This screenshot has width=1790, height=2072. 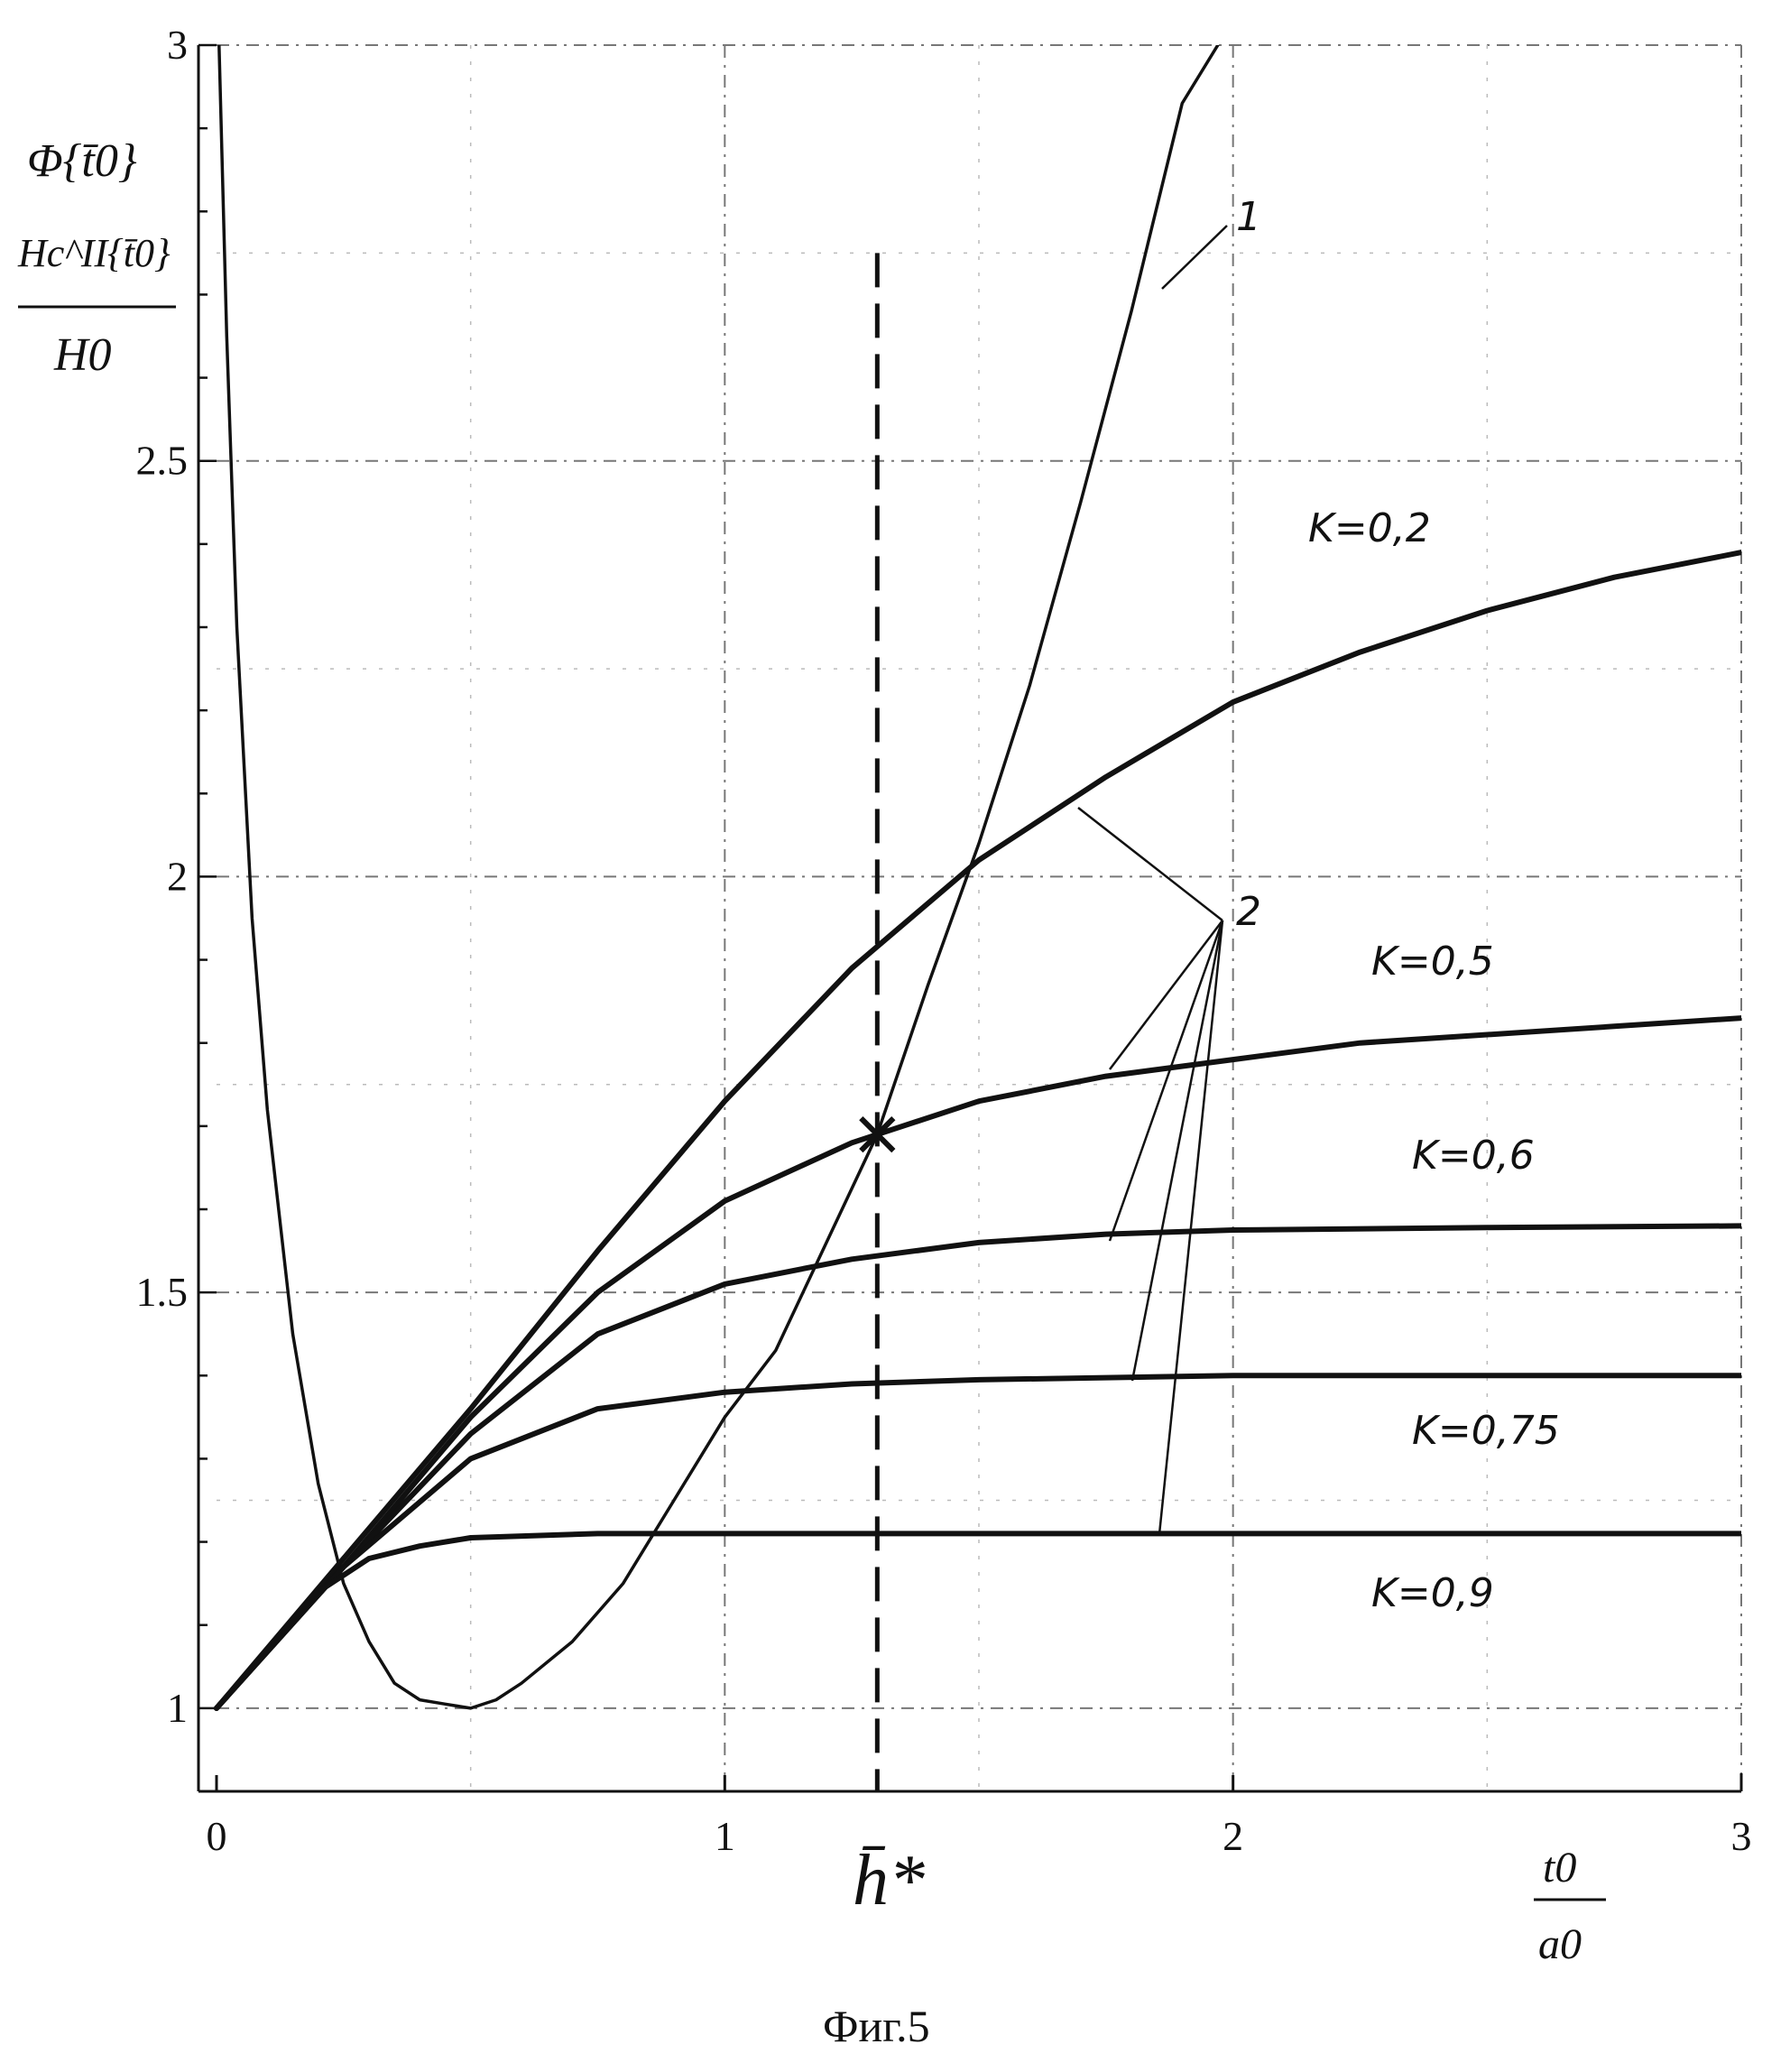 I want to click on curve1-label: 1, so click(x=1248, y=217).